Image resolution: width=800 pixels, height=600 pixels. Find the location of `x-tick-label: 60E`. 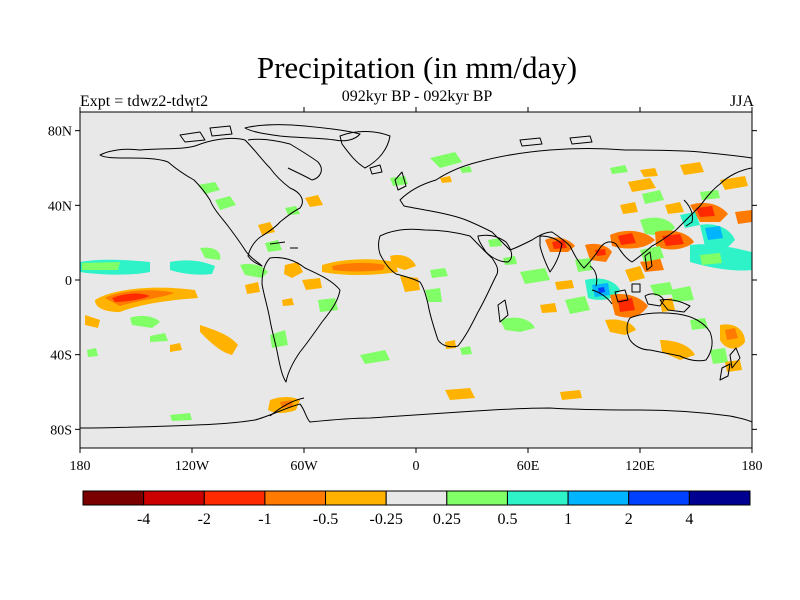

x-tick-label: 60E is located at coordinates (528, 466).